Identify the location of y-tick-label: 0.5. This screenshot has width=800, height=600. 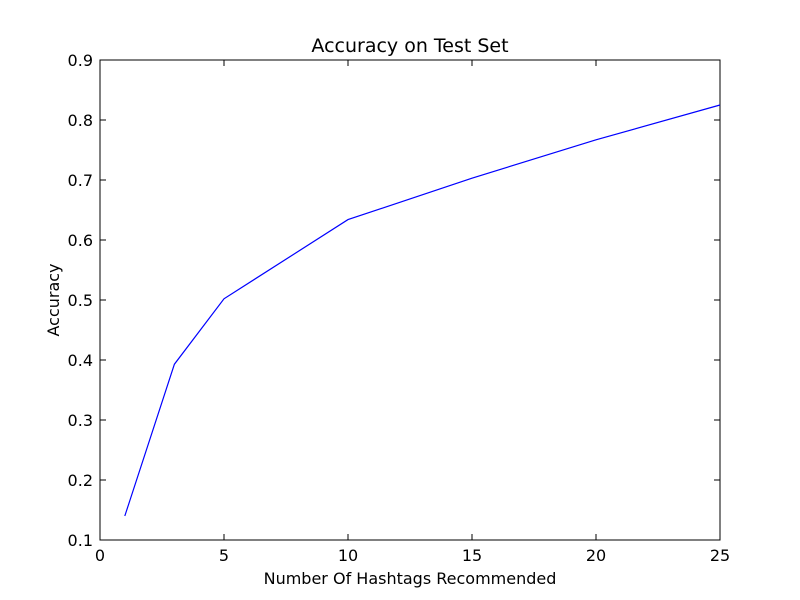
(80, 300).